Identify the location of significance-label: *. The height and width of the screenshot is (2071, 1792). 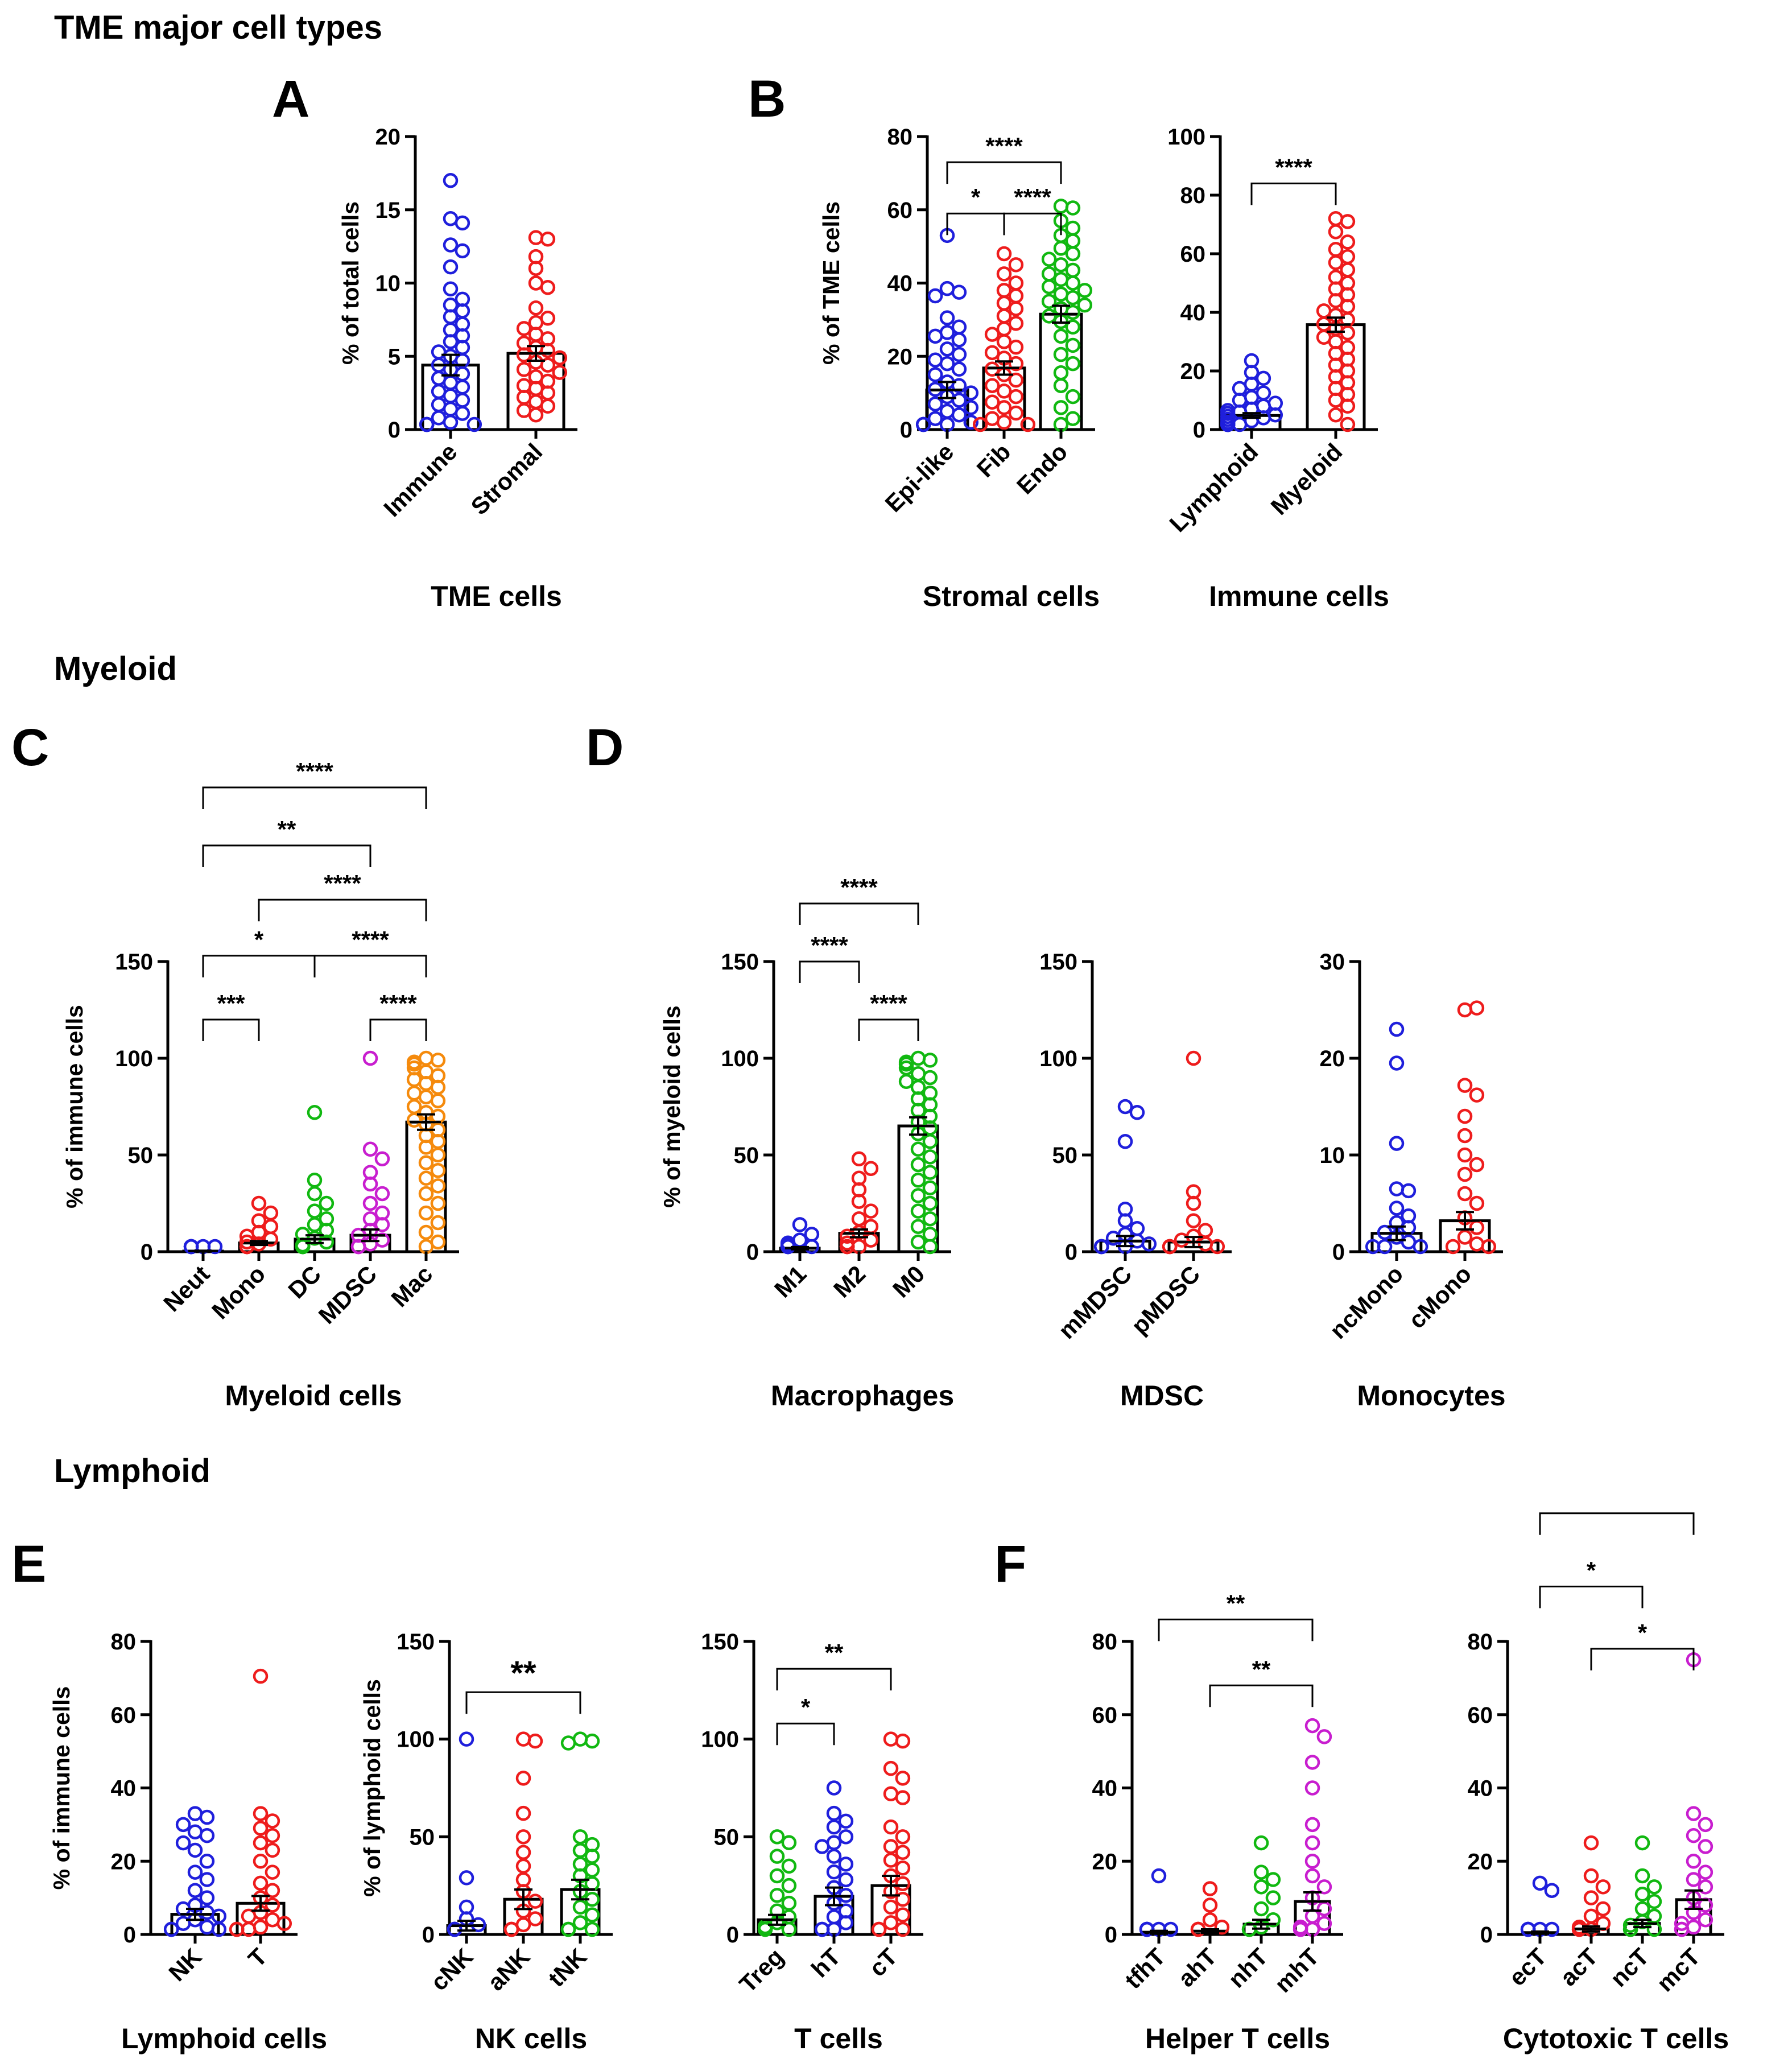
(1643, 1632).